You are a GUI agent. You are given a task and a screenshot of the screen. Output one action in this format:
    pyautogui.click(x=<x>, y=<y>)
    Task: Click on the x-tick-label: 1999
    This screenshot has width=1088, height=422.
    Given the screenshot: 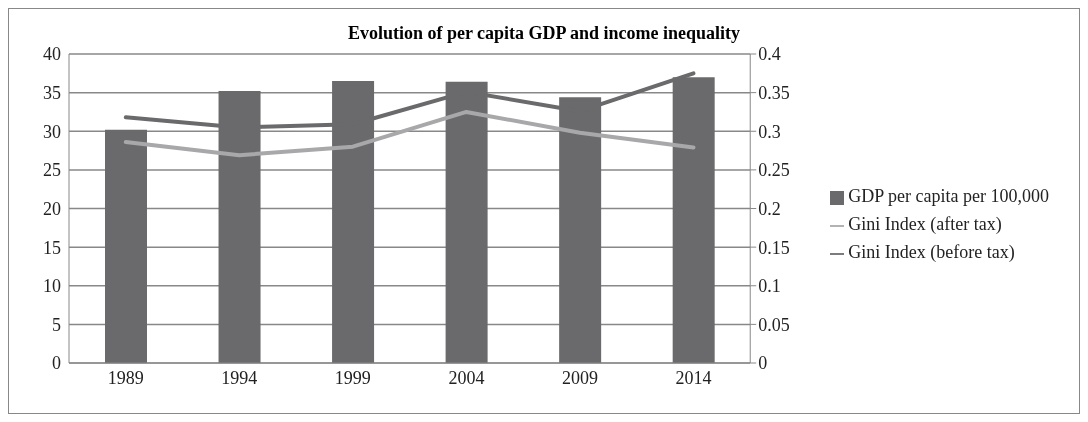 What is the action you would take?
    pyautogui.click(x=352, y=377)
    